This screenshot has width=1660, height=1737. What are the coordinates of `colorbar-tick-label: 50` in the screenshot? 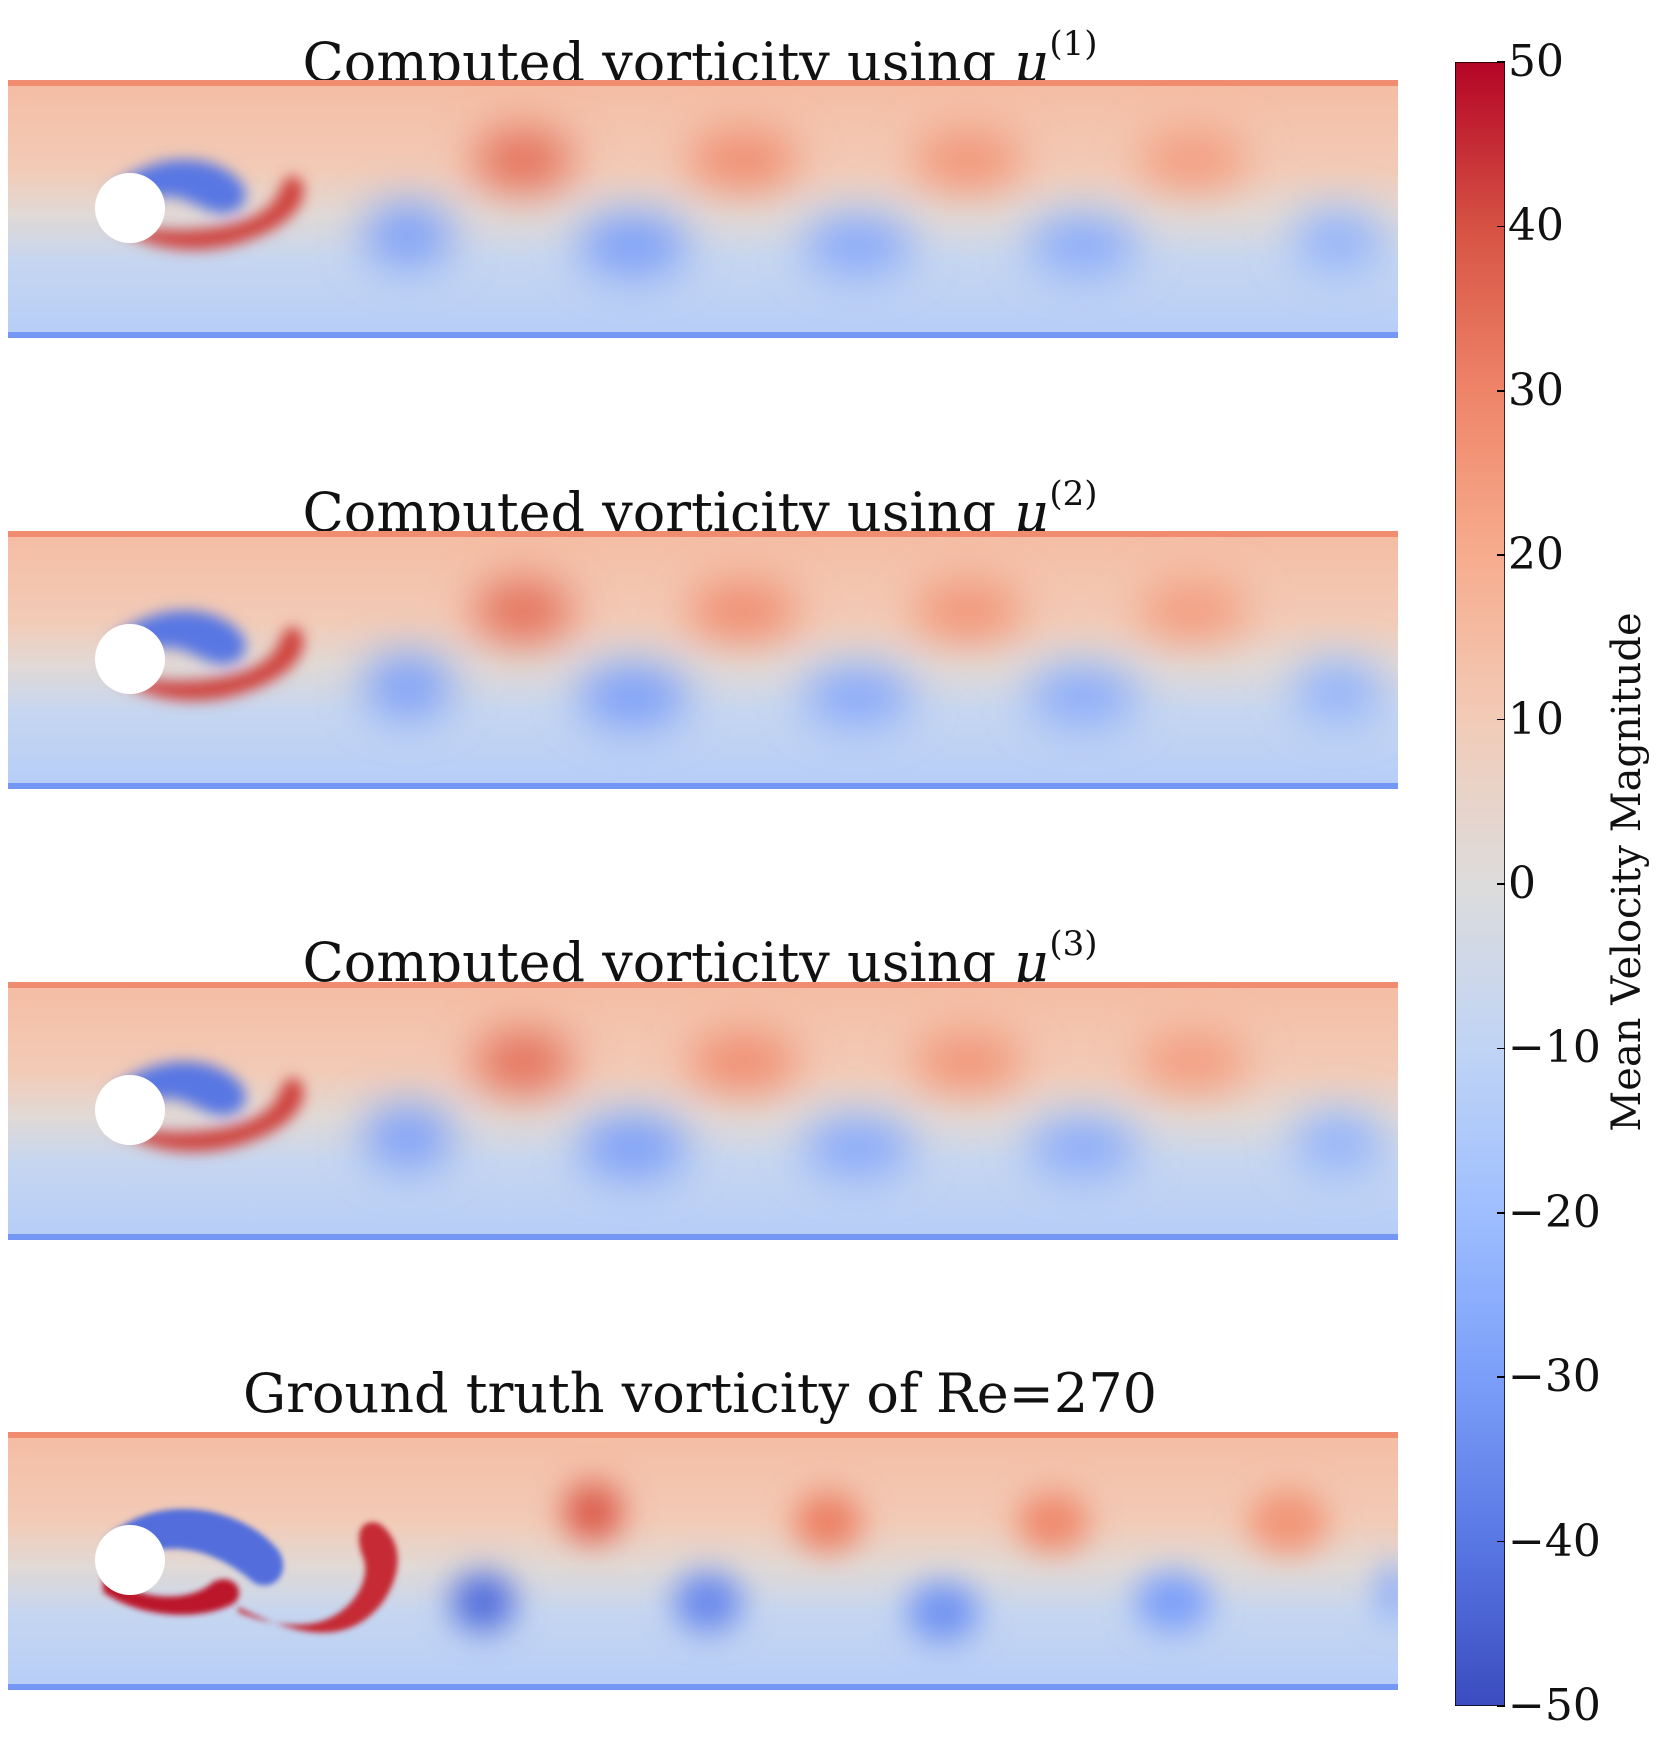 It's located at (1536, 61).